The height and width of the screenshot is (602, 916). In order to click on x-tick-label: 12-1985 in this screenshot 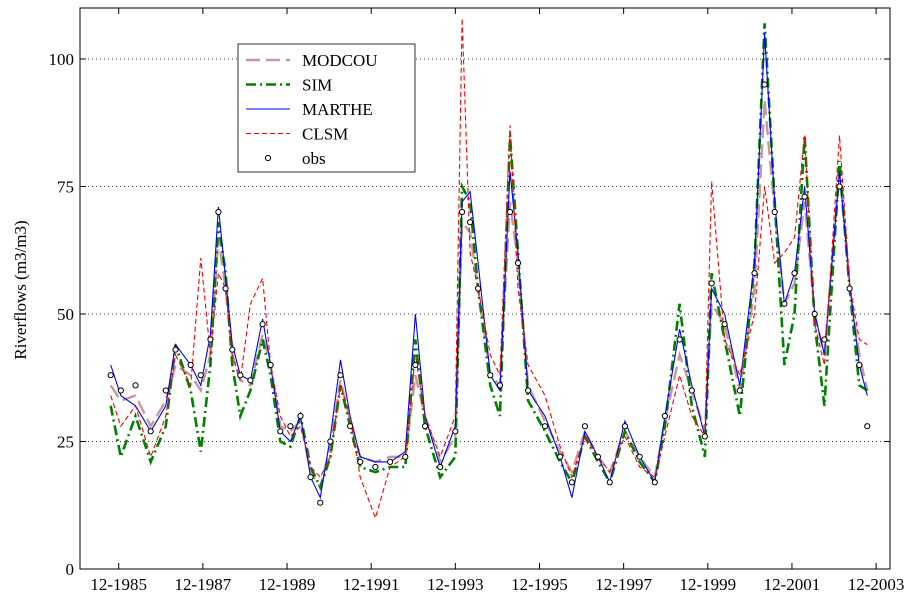, I will do `click(118, 584)`.